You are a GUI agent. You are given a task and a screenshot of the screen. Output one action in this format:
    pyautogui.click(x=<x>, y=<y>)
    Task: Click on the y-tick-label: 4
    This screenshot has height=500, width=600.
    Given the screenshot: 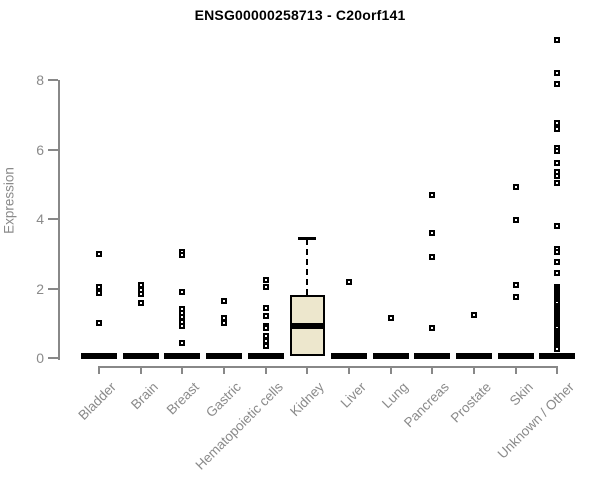 What is the action you would take?
    pyautogui.click(x=40, y=219)
    